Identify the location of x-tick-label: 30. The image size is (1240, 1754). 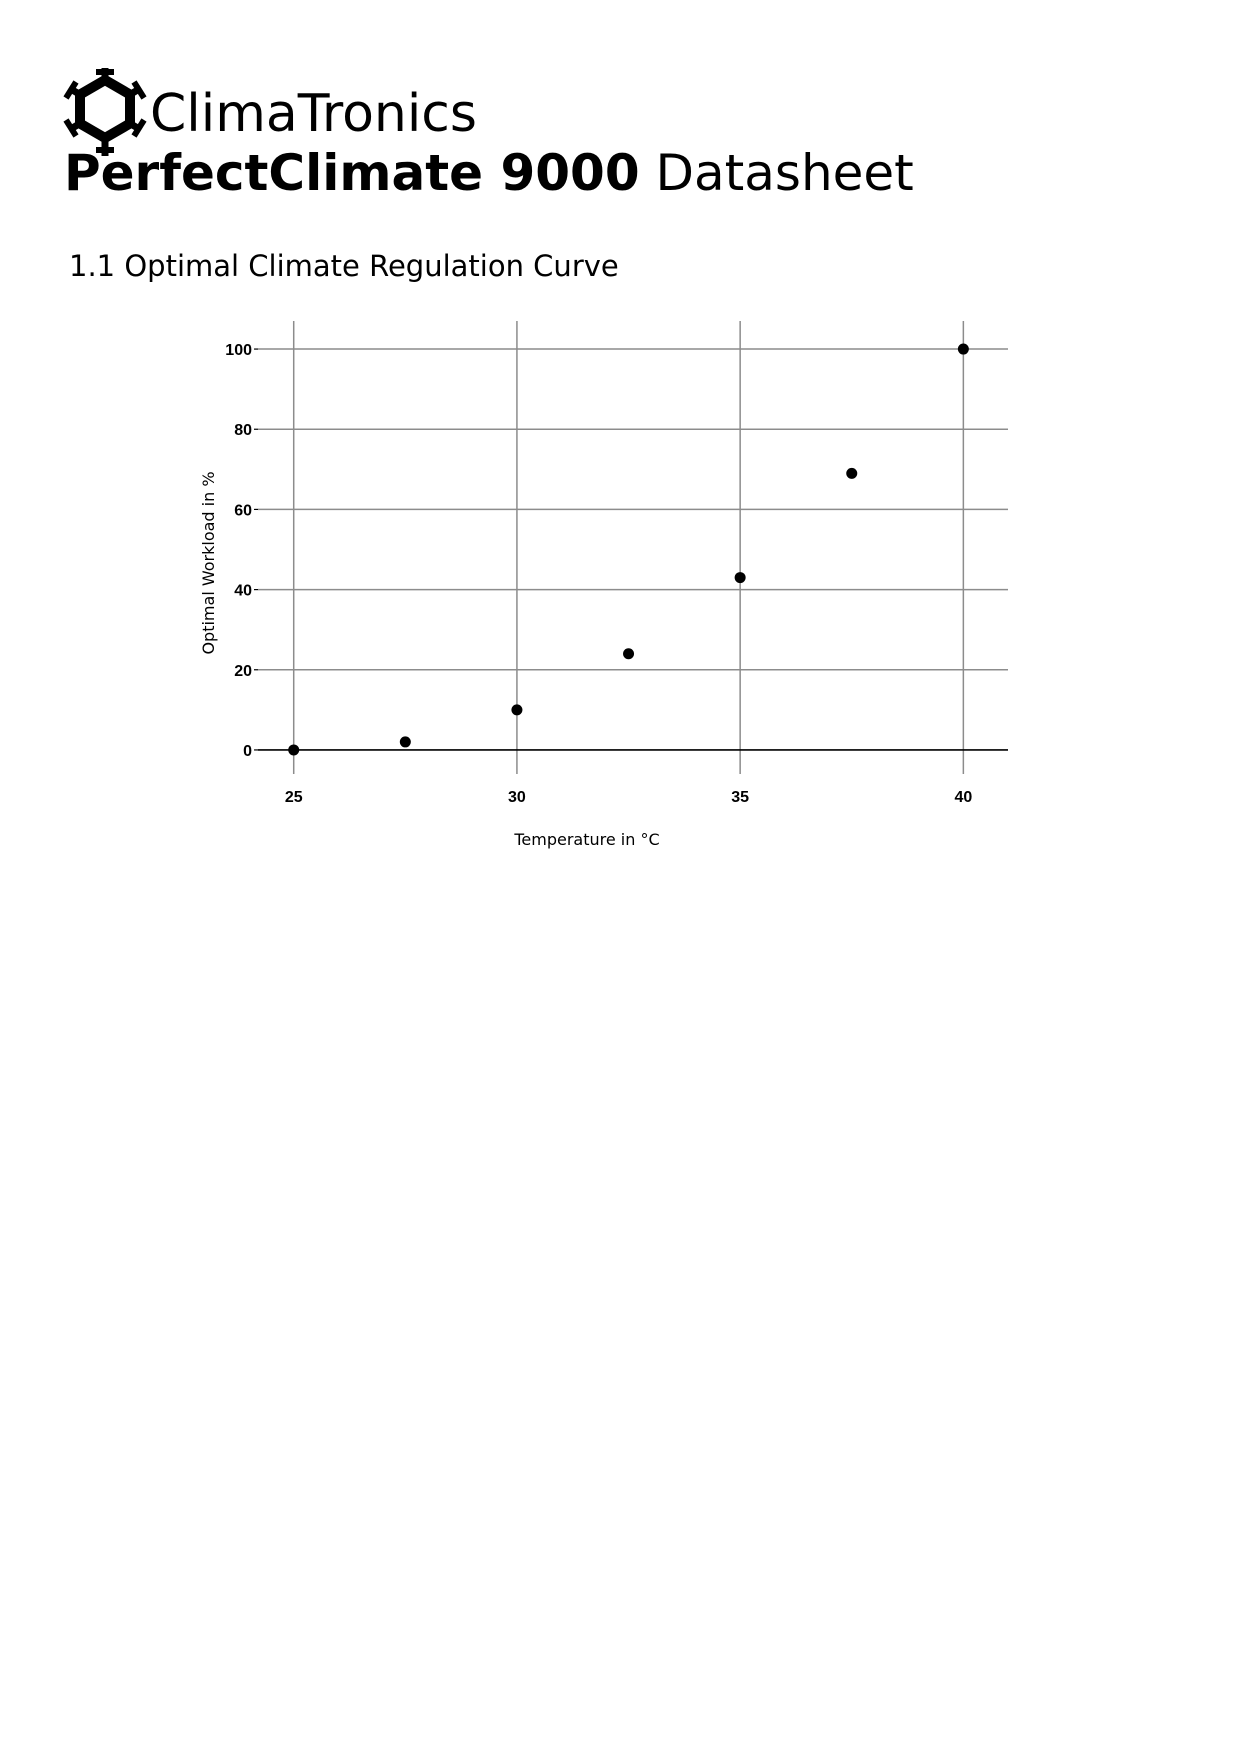
(517, 797).